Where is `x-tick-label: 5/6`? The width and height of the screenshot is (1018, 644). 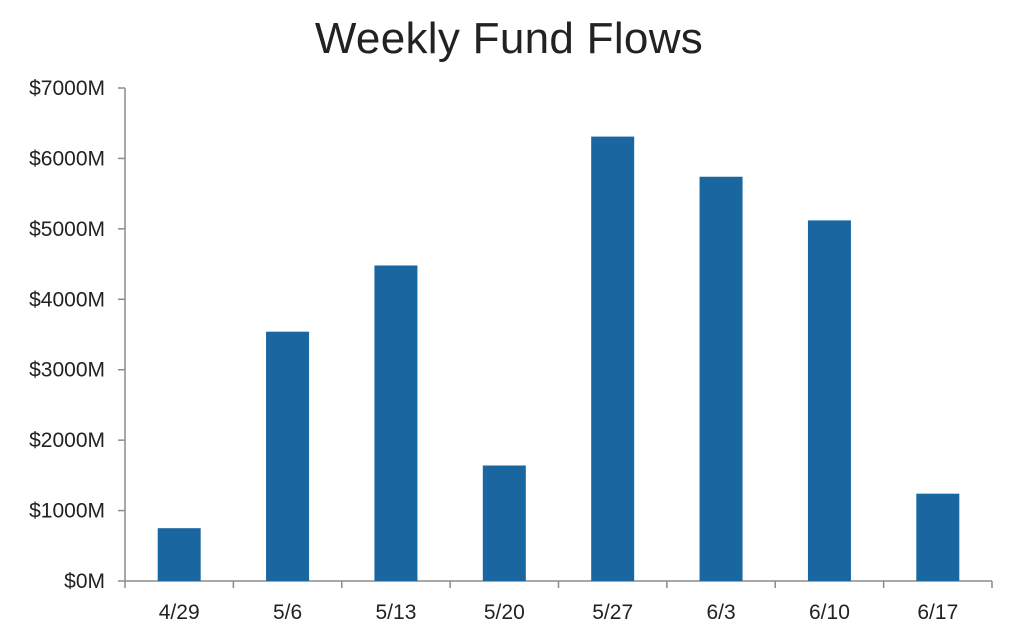 x-tick-label: 5/6 is located at coordinates (287, 612).